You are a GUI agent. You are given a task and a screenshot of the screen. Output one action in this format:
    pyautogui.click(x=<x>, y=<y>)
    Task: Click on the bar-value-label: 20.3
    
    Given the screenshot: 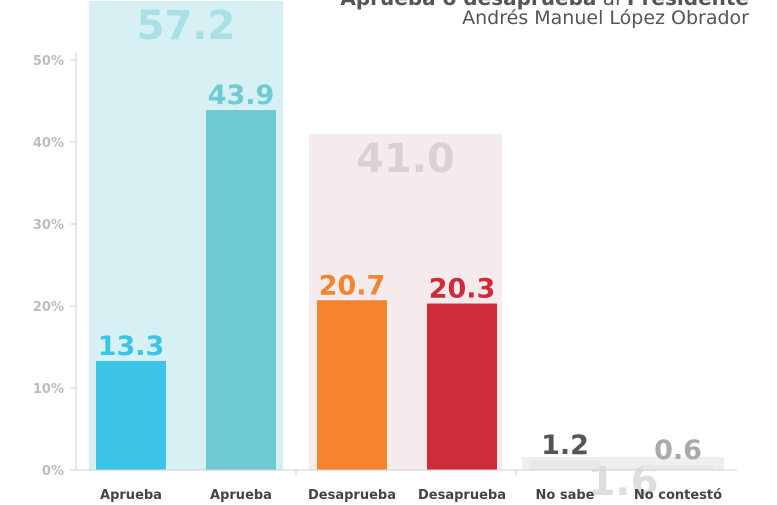 What is the action you would take?
    pyautogui.click(x=462, y=289)
    